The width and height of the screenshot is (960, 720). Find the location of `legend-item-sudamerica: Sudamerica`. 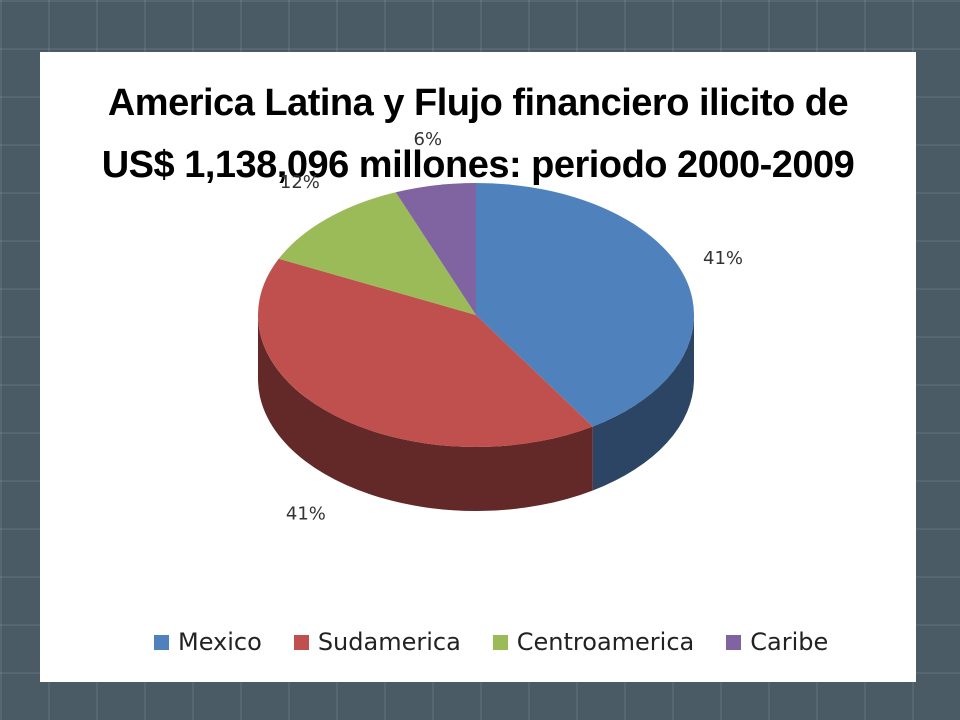

legend-item-sudamerica: Sudamerica is located at coordinates (377, 642).